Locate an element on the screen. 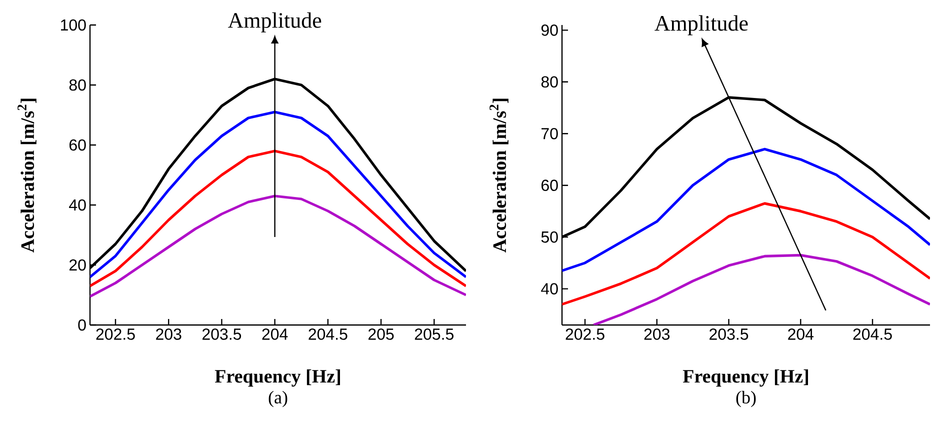  x-tick-label: 205 is located at coordinates (381, 334).